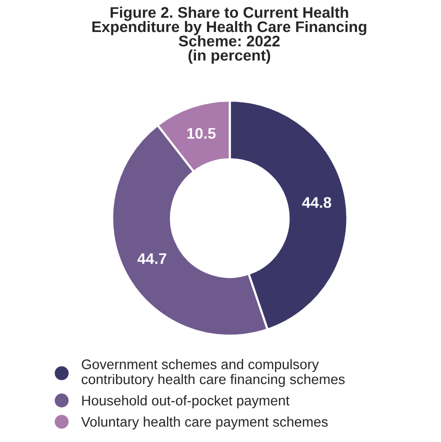 This screenshot has width=441, height=442. I want to click on legend-label: Voluntary health care payment schemes, so click(204, 423).